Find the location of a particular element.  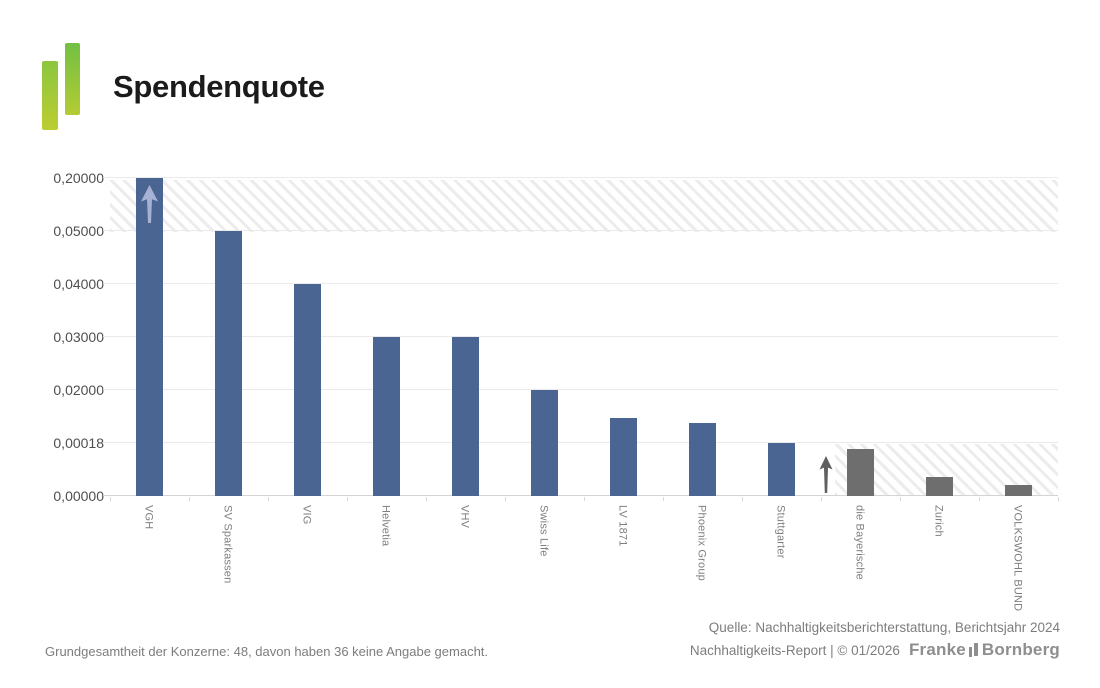

x-category-label: LV 1871 is located at coordinates (622, 526).